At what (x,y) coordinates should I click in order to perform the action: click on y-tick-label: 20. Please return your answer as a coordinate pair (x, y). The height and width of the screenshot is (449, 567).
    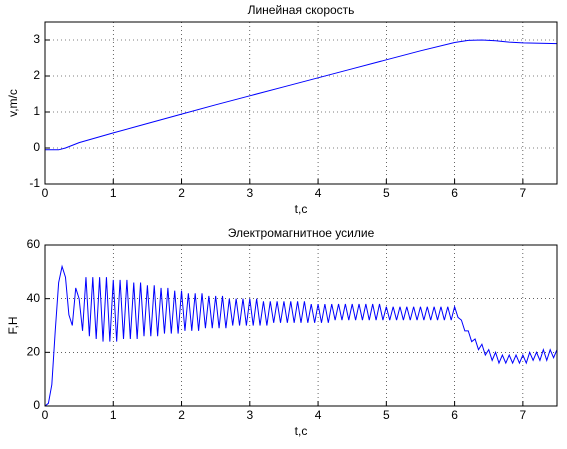
    Looking at the image, I should click on (34, 352).